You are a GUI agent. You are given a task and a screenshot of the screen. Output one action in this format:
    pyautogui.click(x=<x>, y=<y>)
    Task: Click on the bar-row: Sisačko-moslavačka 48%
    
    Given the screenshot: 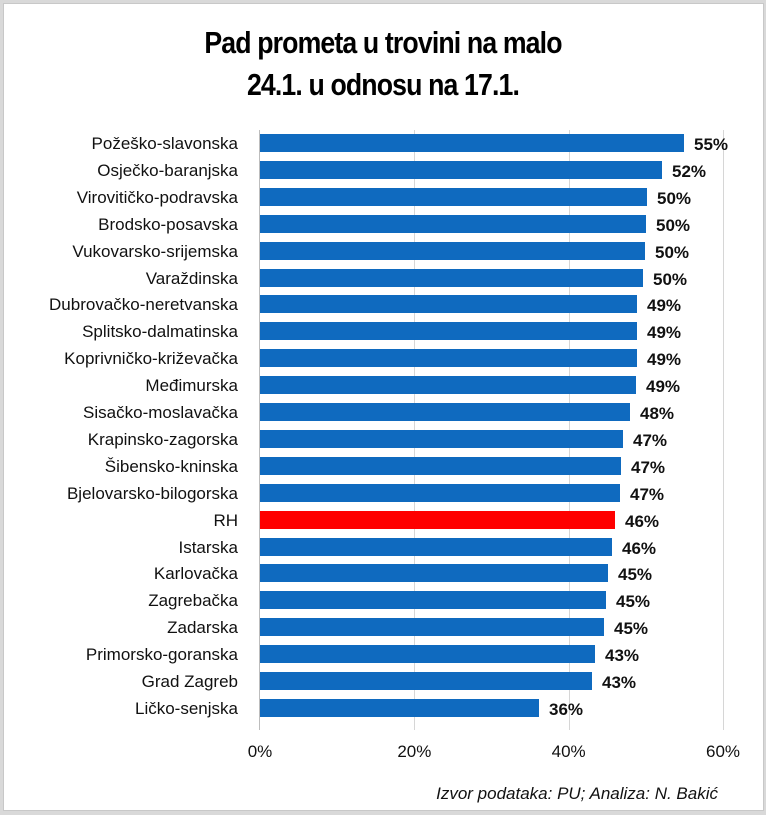 What is the action you would take?
    pyautogui.click(x=383, y=412)
    